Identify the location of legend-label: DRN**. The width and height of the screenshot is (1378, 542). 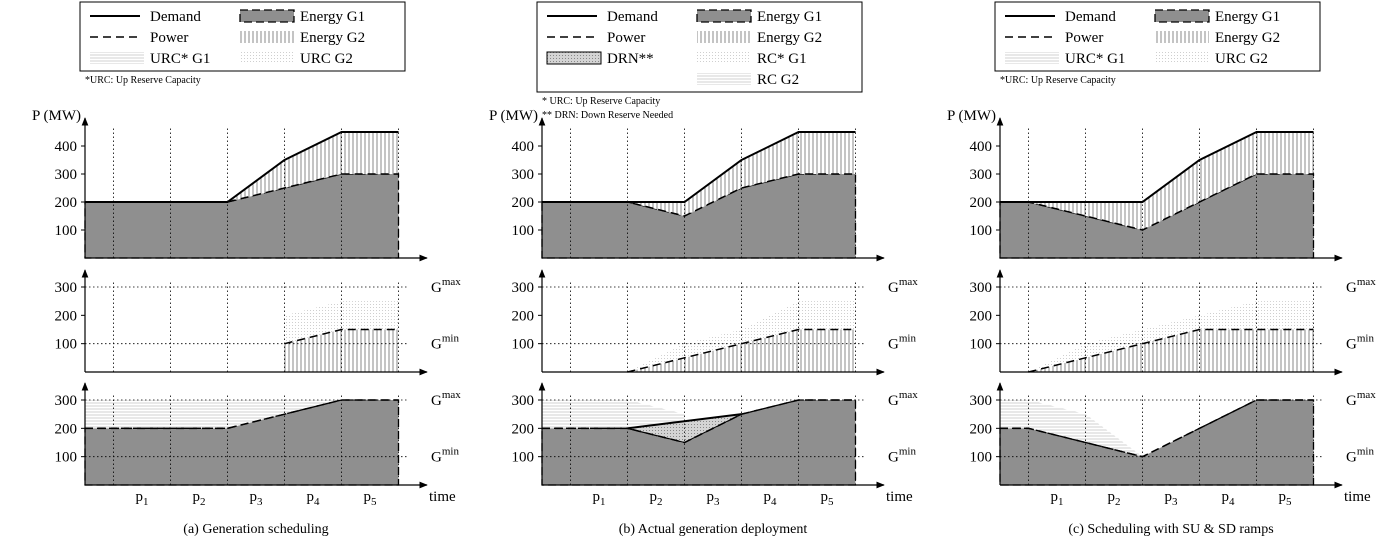
(630, 59).